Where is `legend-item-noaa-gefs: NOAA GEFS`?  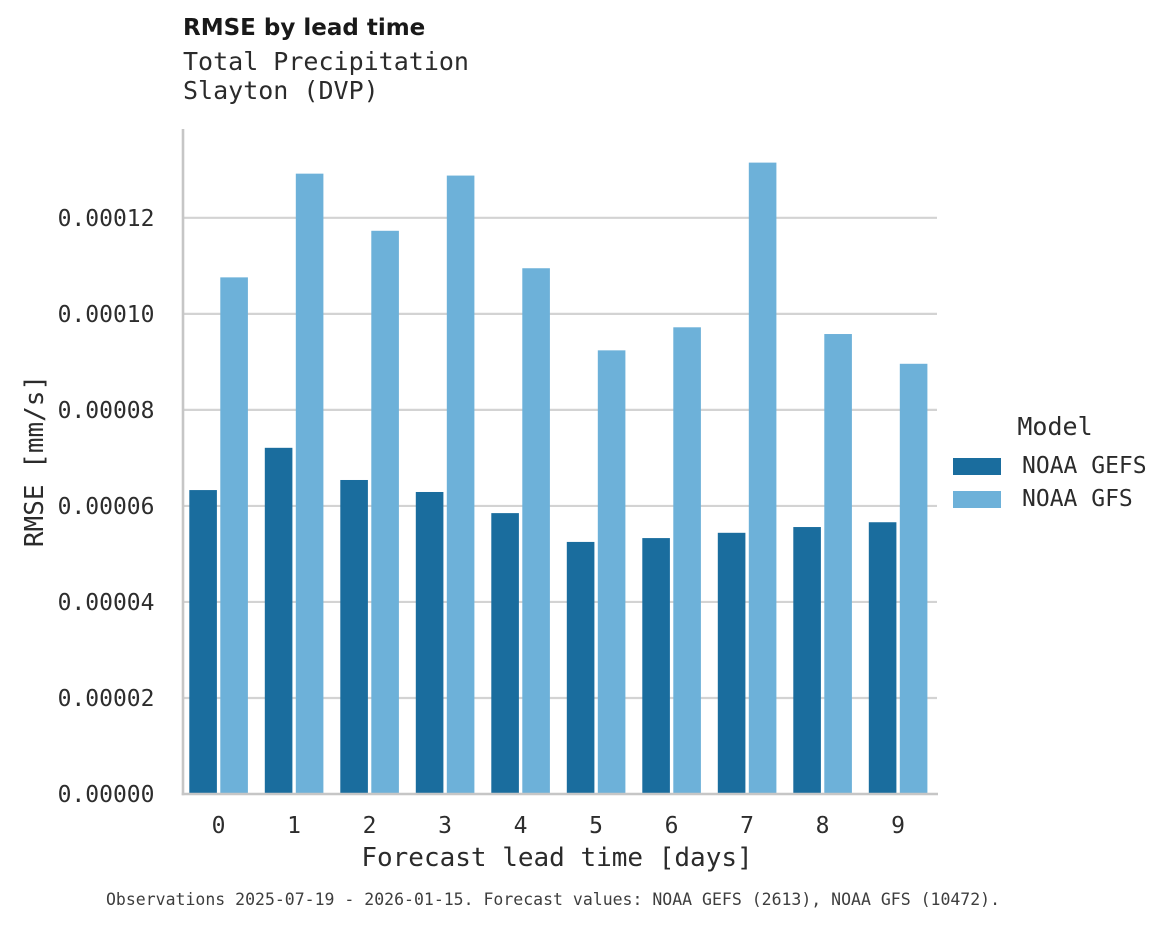 legend-item-noaa-gefs: NOAA GEFS is located at coordinates (1055, 466).